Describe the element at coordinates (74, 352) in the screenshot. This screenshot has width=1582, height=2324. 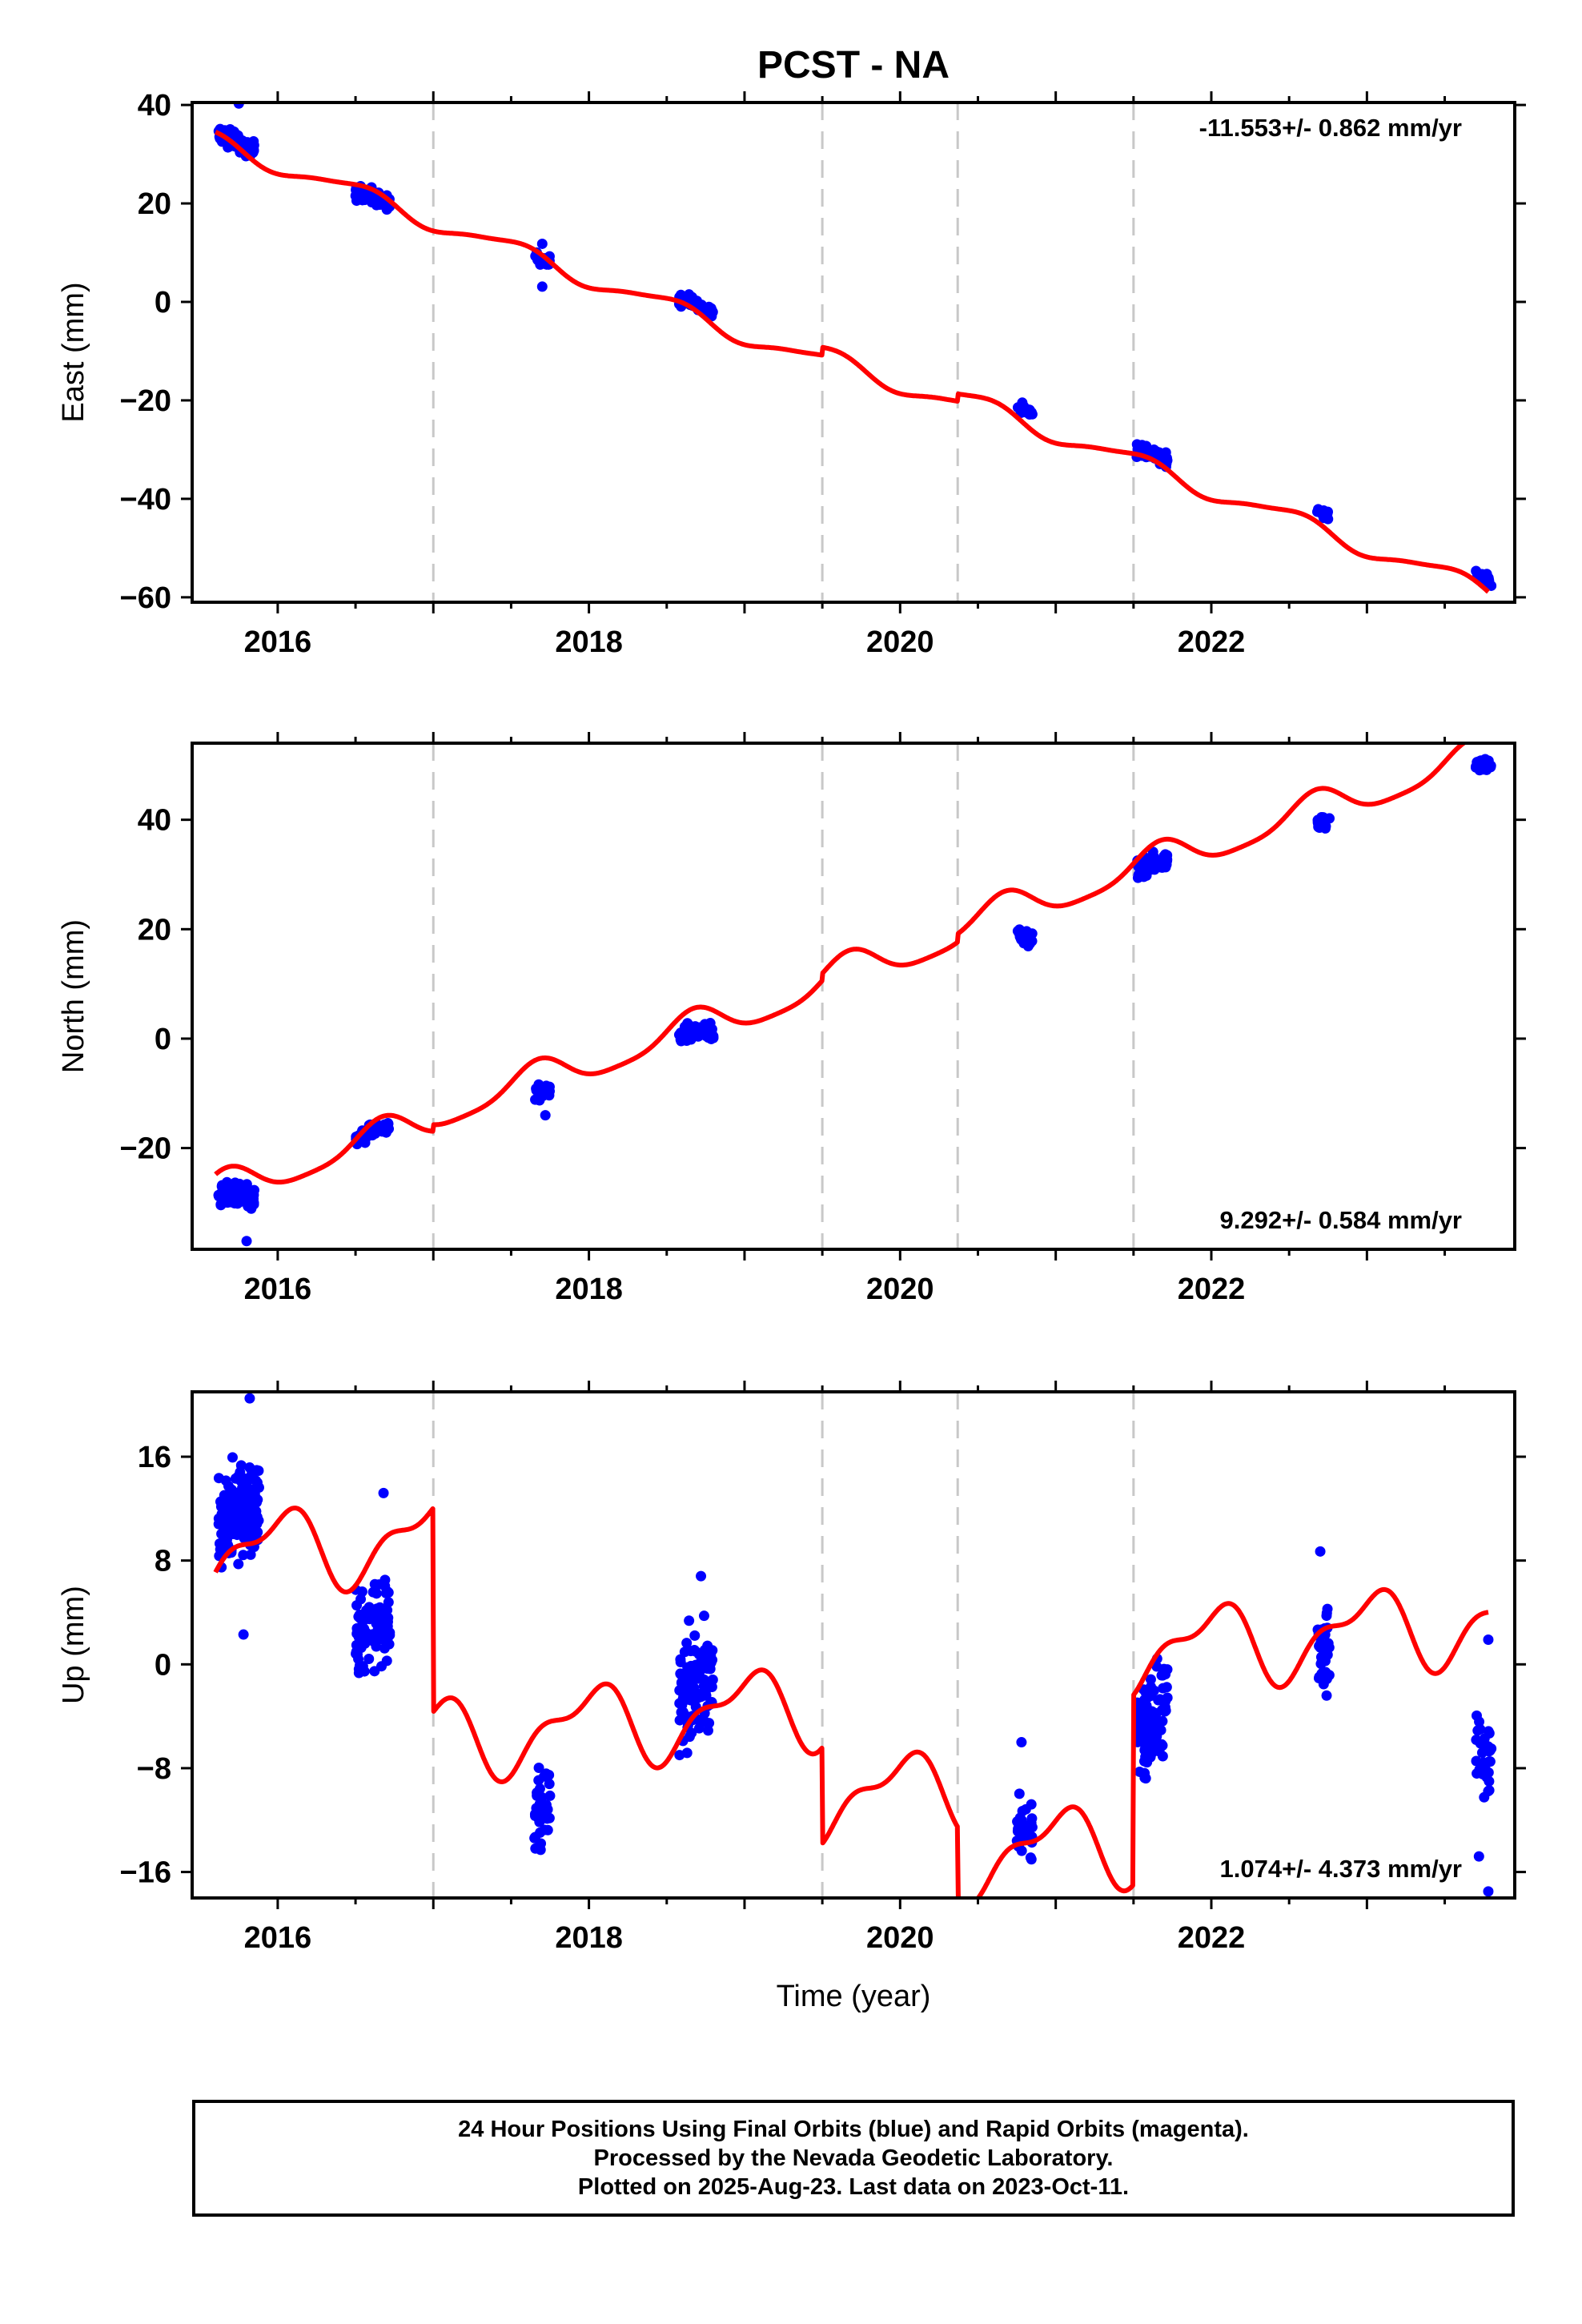
I see `y-axis-label: East (mm)` at that location.